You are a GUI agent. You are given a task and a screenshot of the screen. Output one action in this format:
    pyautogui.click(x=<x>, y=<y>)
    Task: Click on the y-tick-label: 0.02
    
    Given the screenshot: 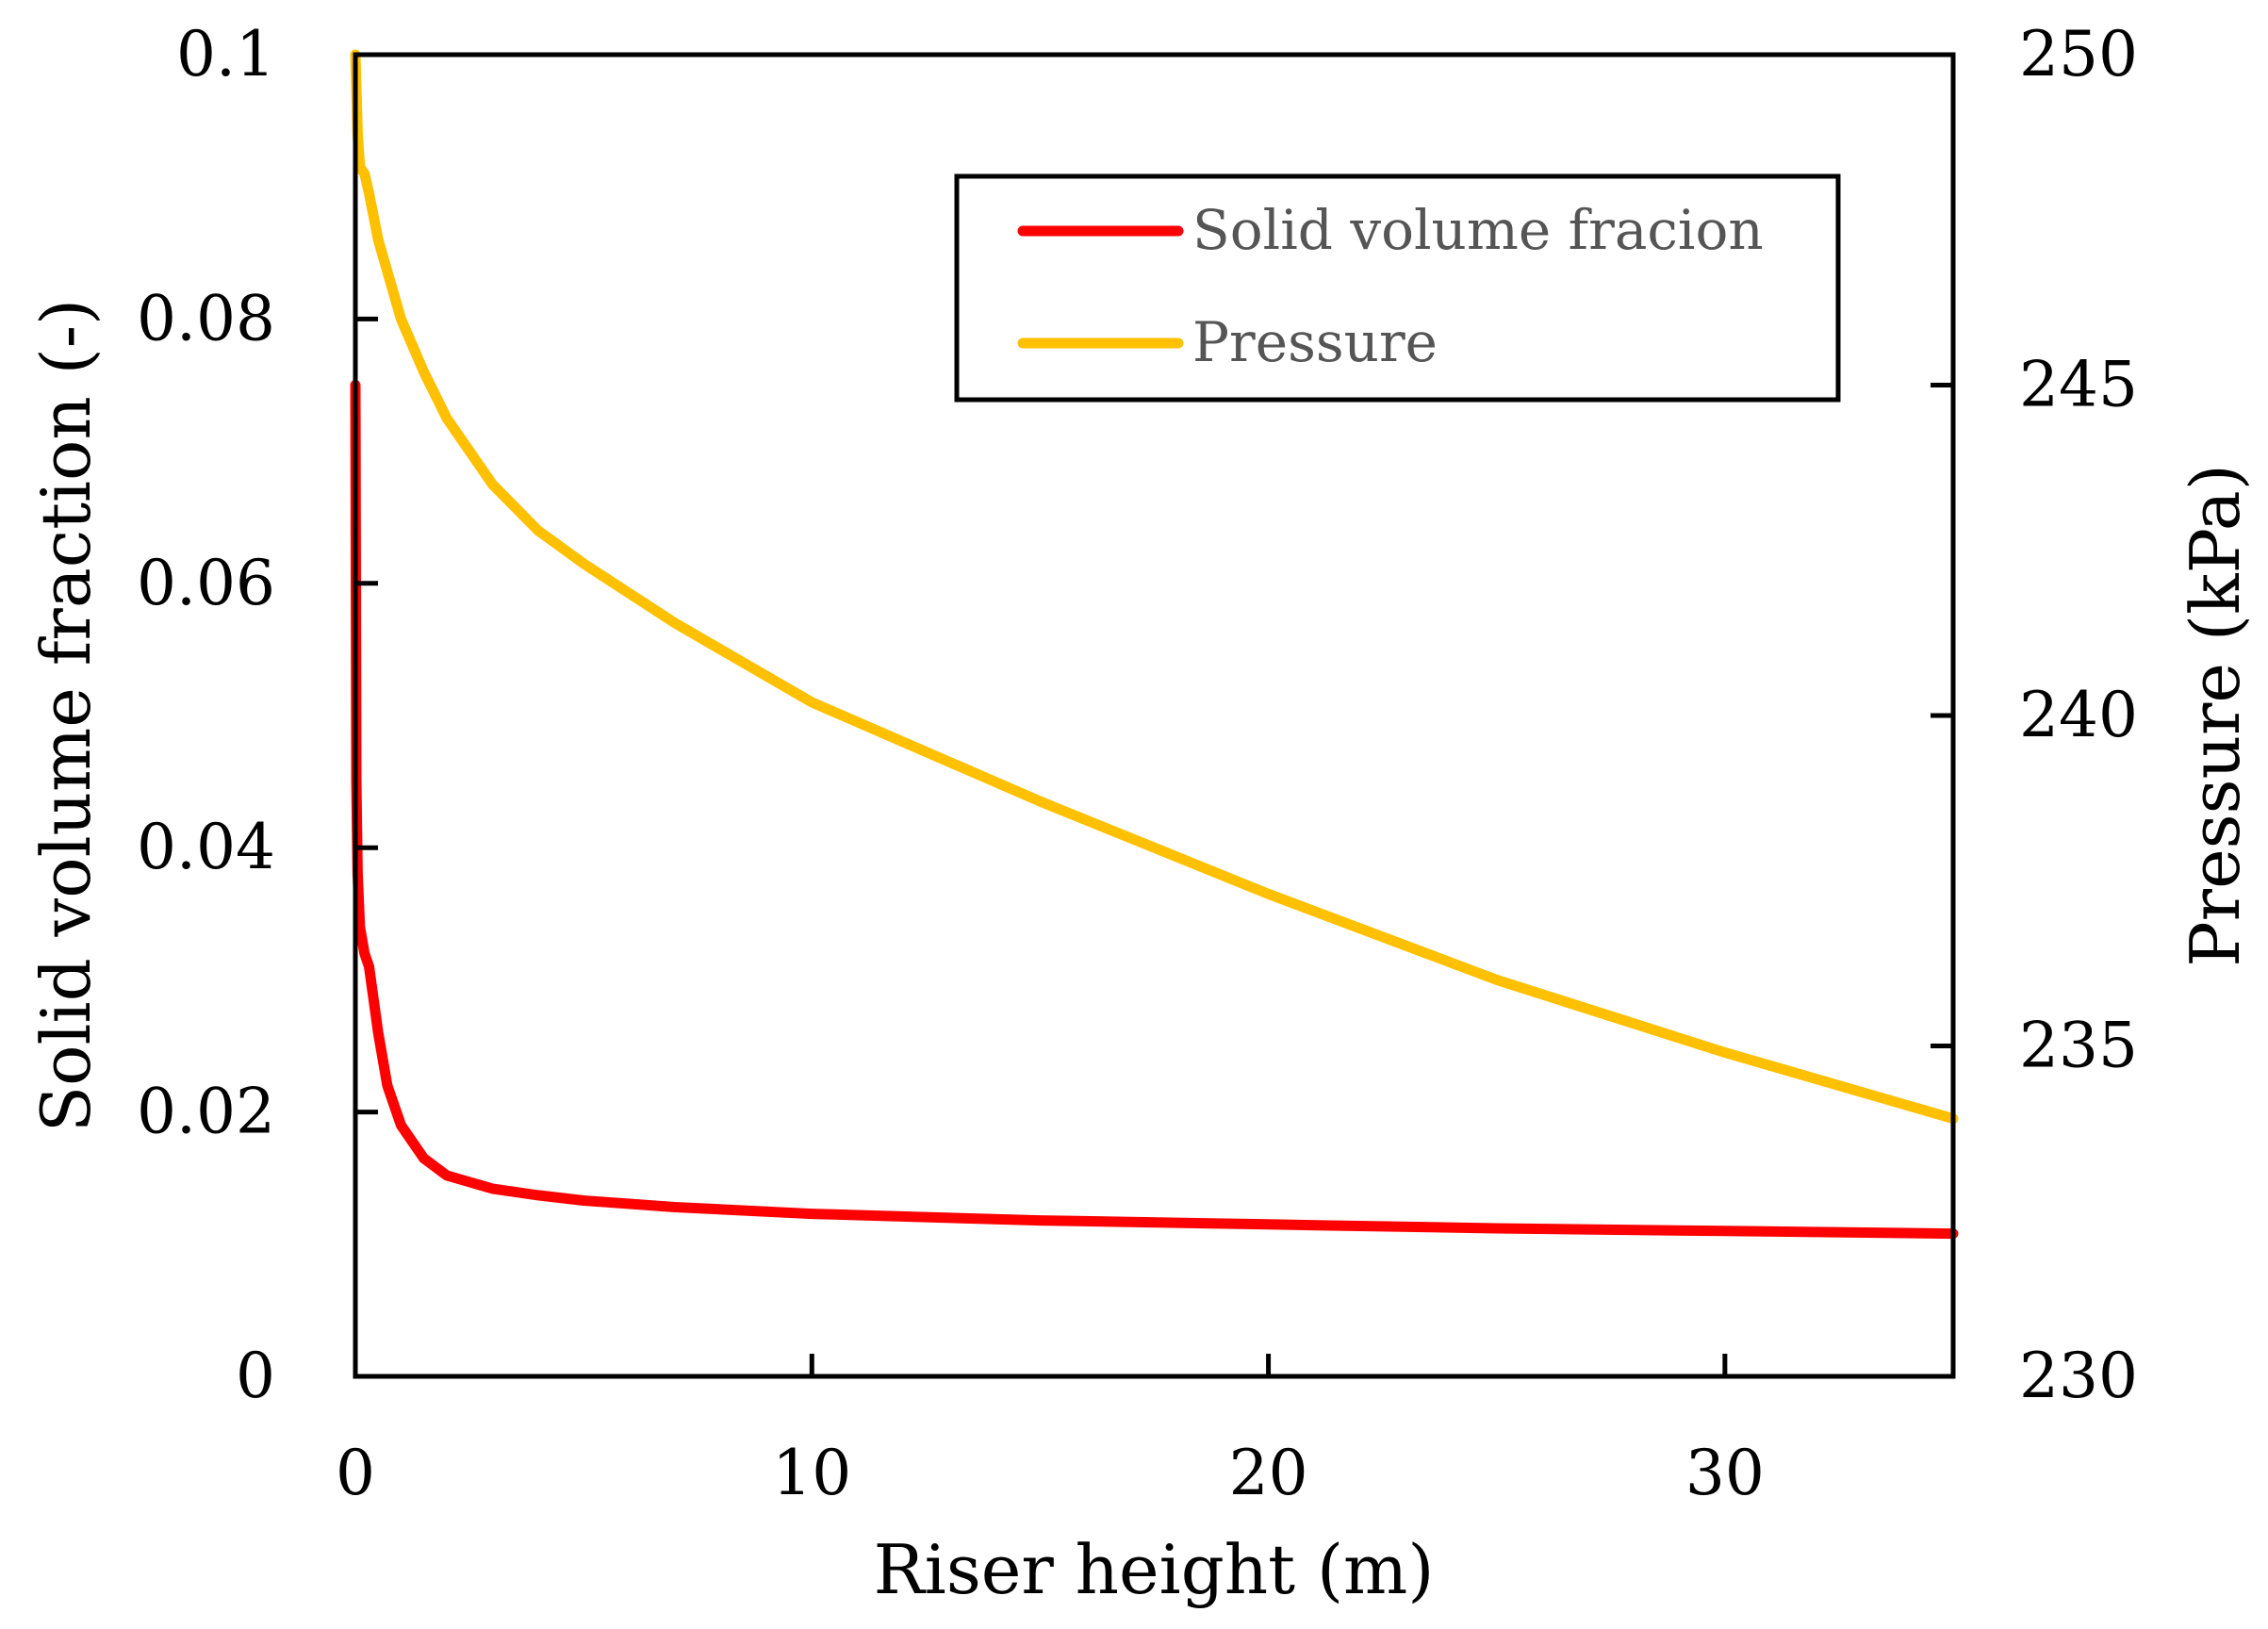 What is the action you would take?
    pyautogui.click(x=206, y=1112)
    